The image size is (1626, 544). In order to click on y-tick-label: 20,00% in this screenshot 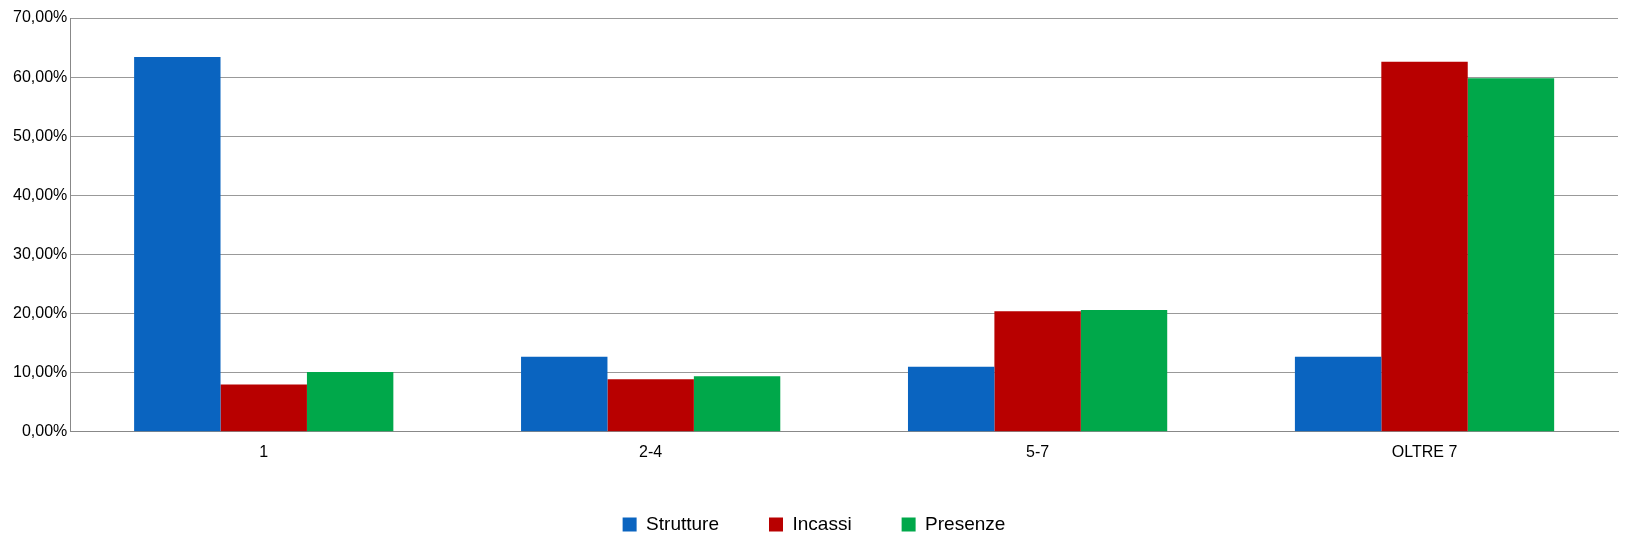, I will do `click(40, 312)`.